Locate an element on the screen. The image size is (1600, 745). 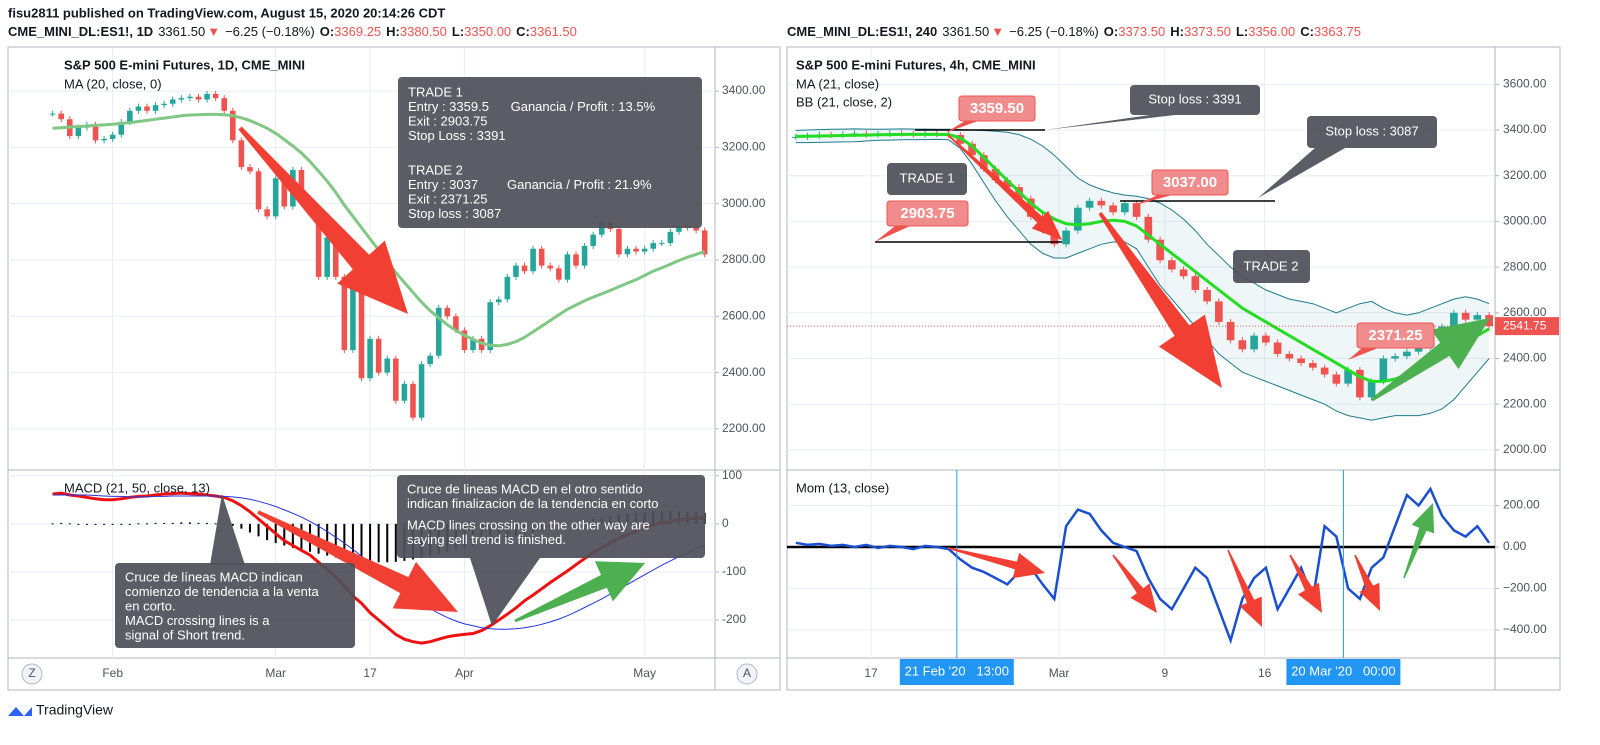
note-text: Exit : 2903.75 is located at coordinates (448, 120).